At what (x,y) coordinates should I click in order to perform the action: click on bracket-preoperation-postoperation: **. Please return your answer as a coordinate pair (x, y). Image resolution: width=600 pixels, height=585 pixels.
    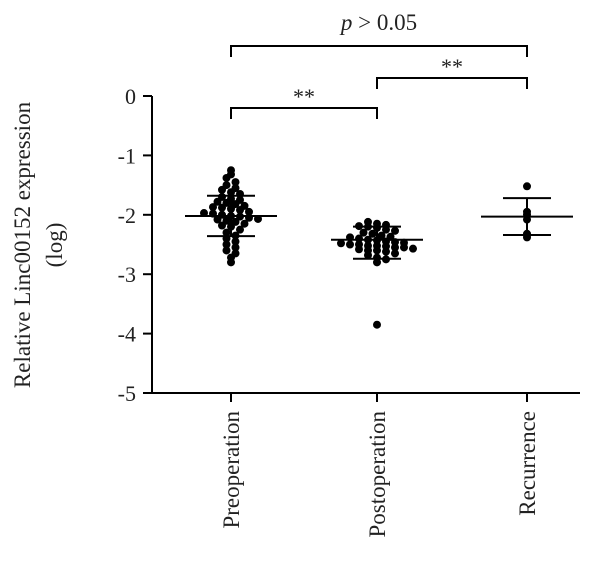
    Looking at the image, I should click on (304, 101).